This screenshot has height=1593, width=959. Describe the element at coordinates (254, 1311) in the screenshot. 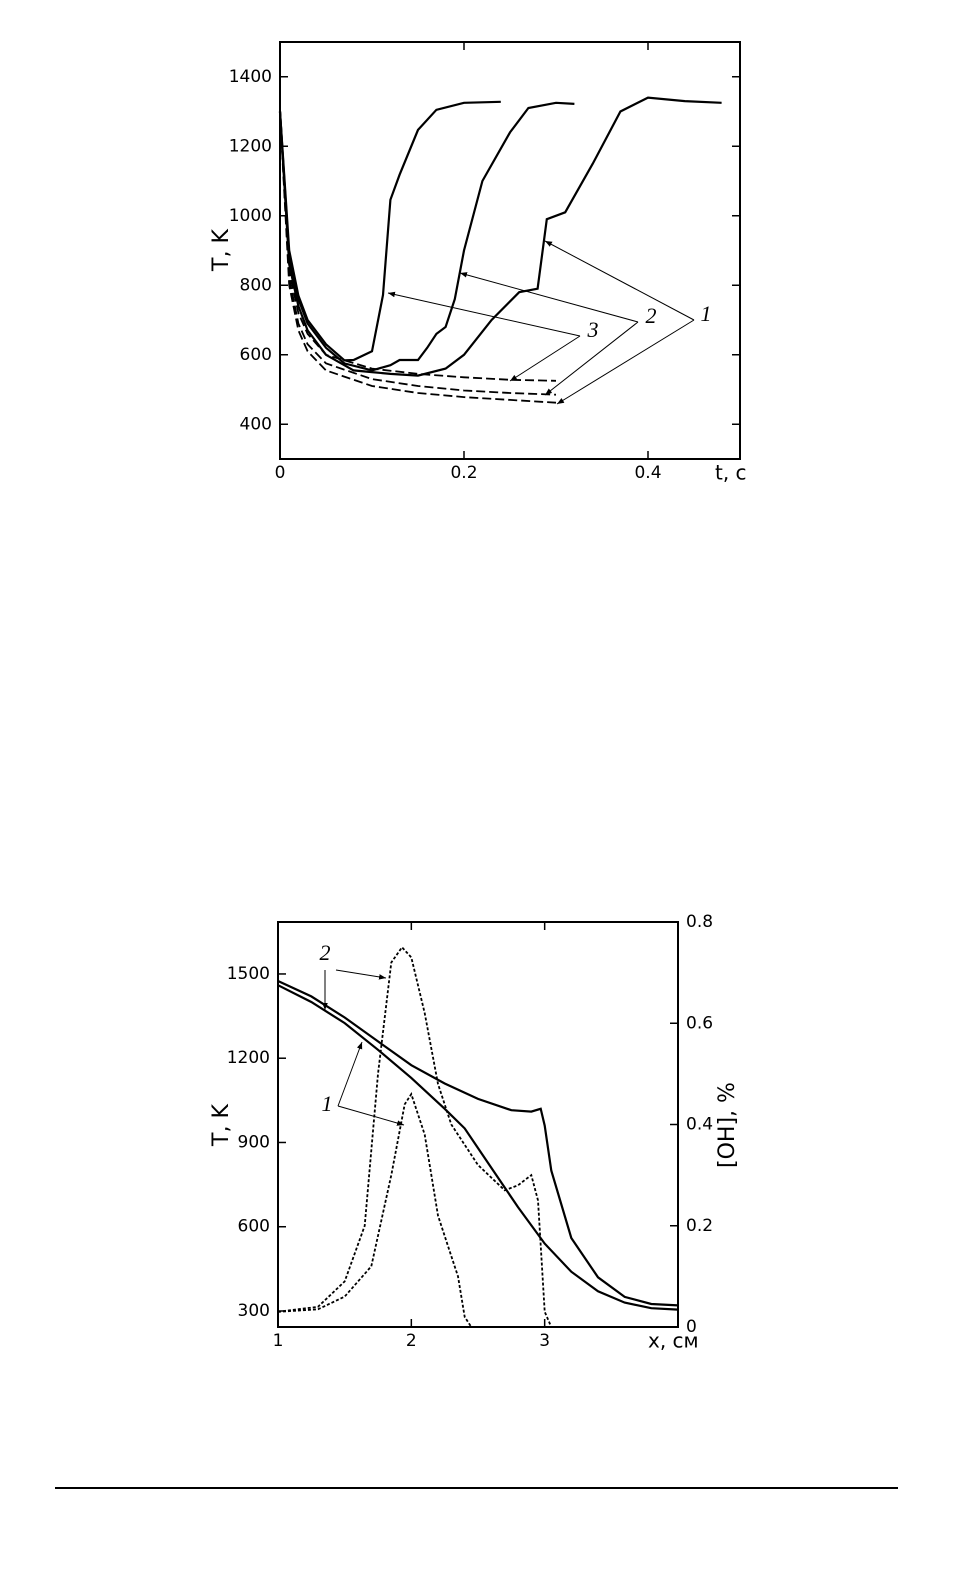

I see `y-tick-label: 300` at that location.